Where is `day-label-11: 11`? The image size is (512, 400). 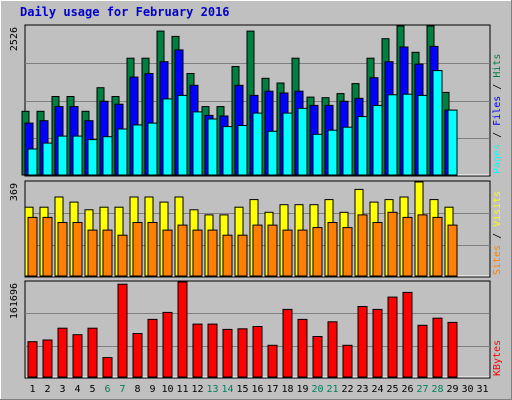 day-label-11: 11 is located at coordinates (182, 389).